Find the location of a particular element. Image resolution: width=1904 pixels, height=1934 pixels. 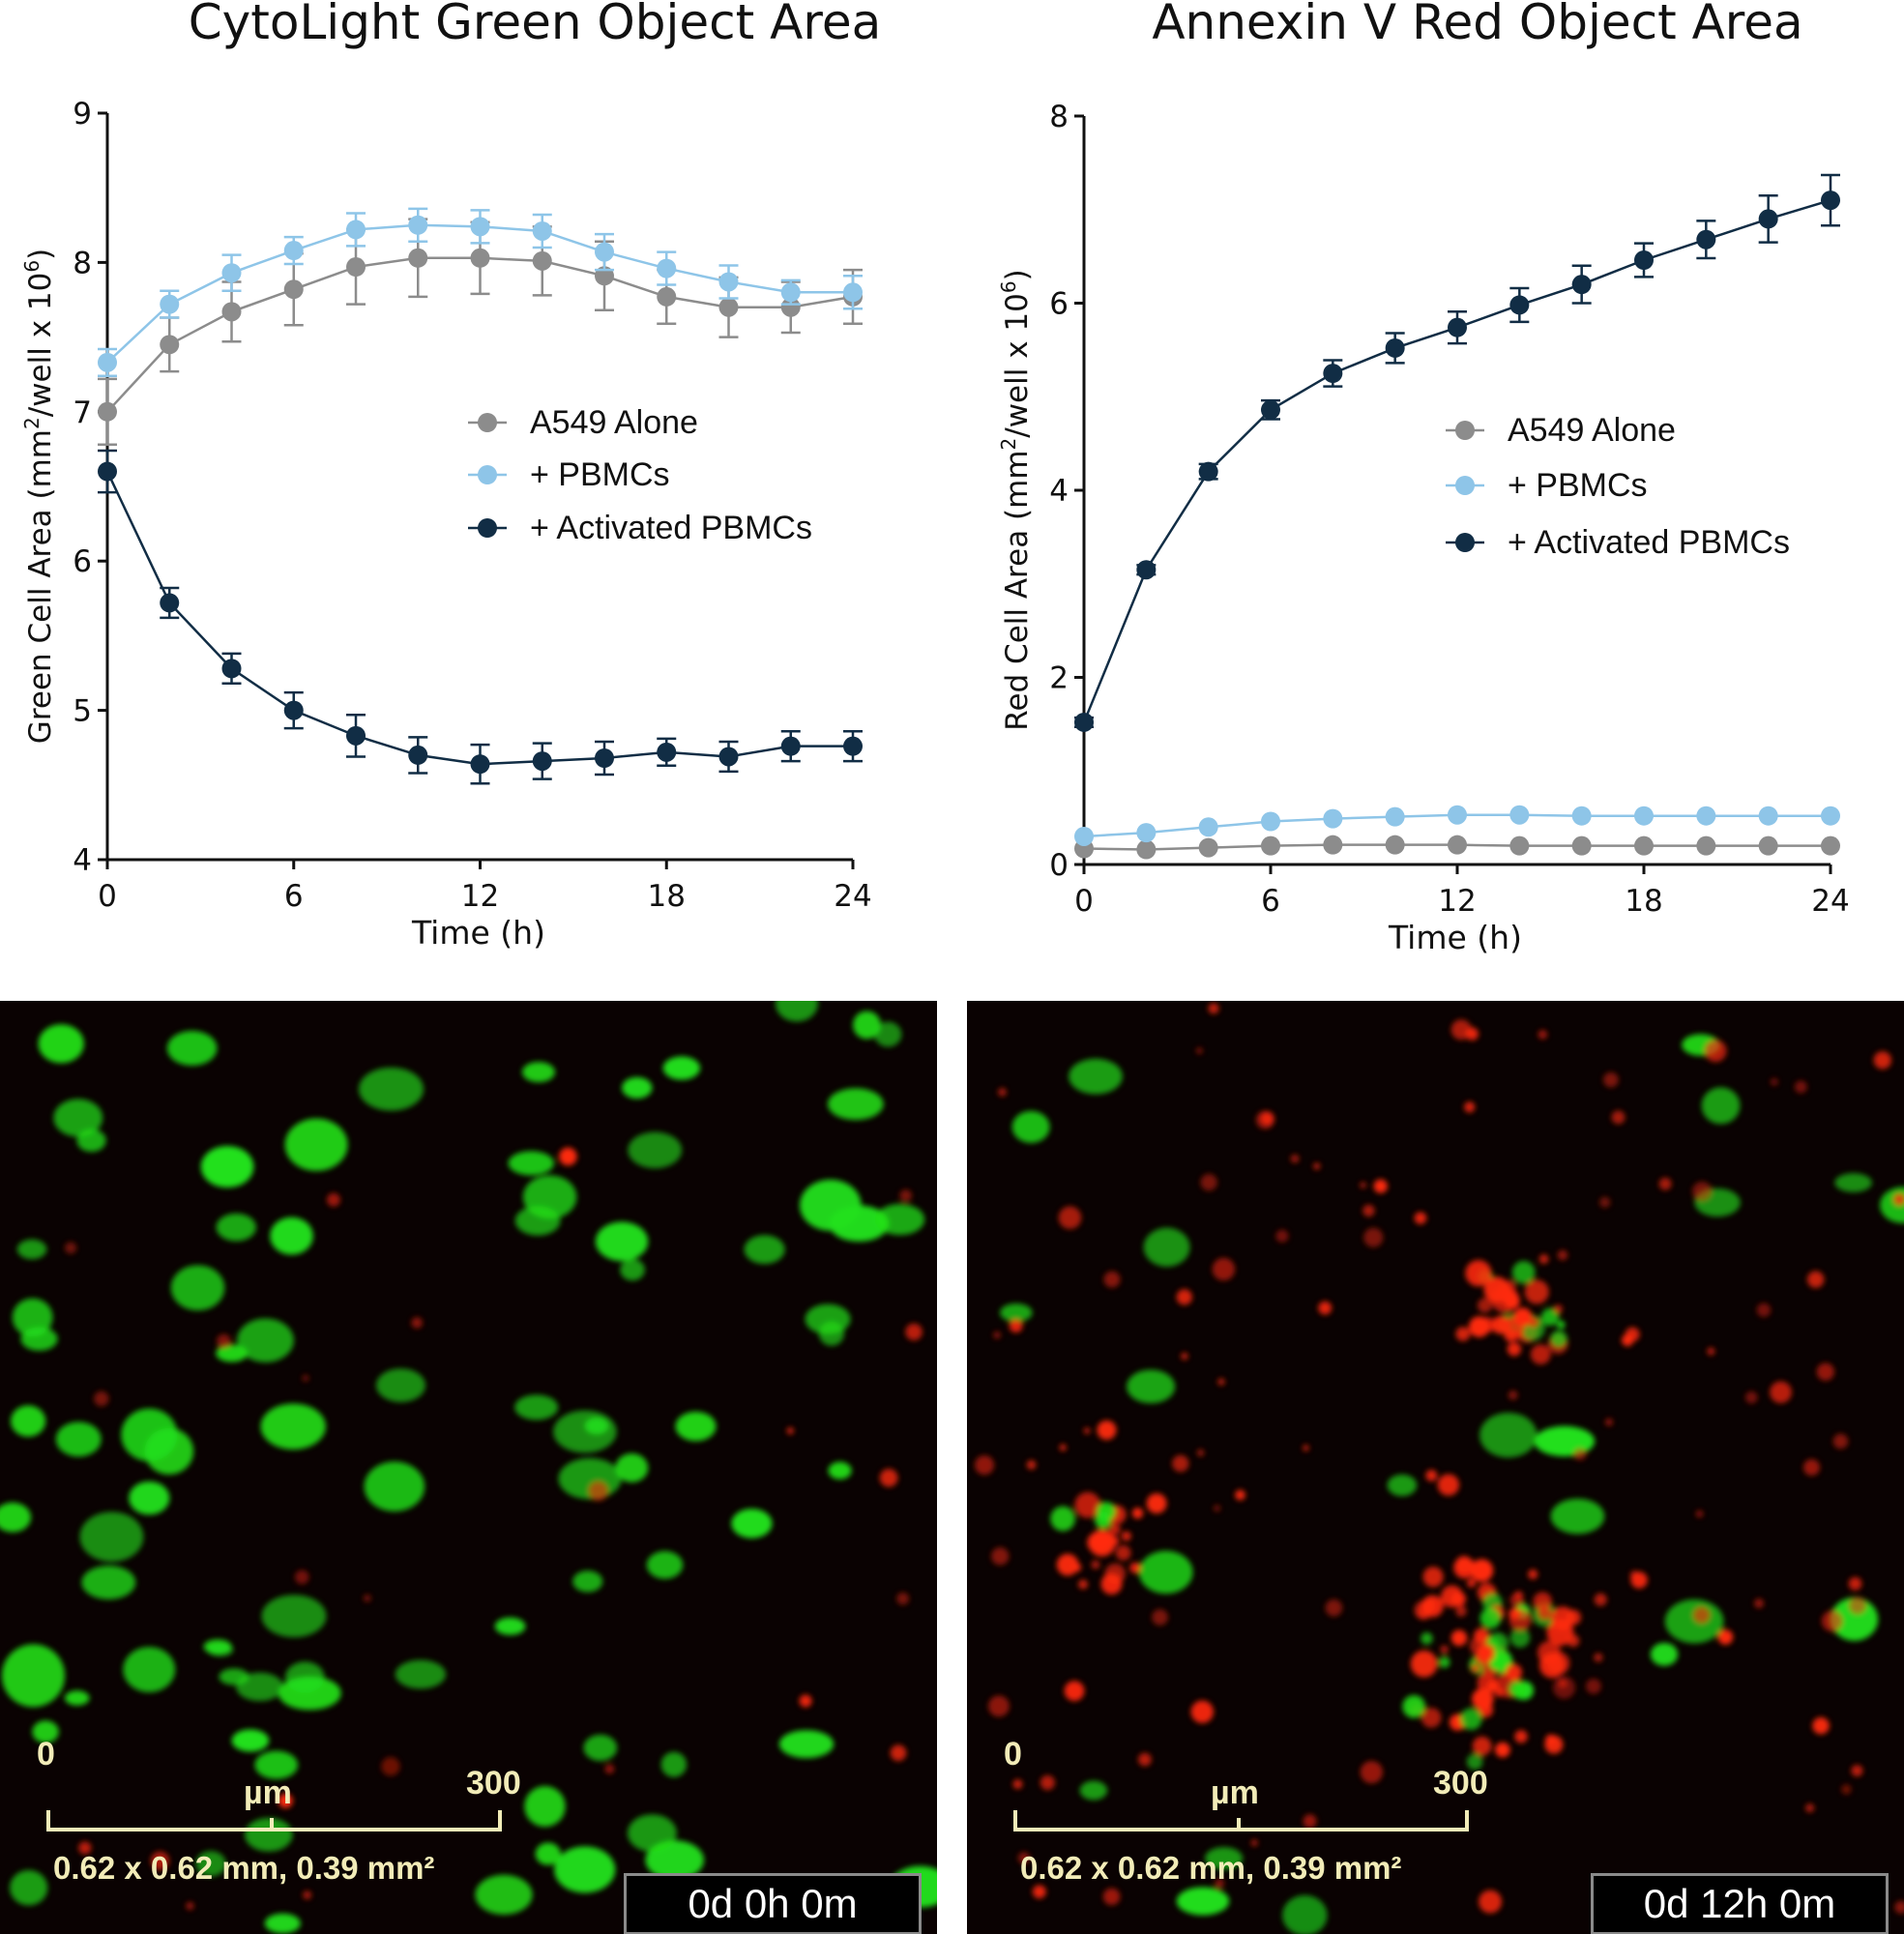

scale-unit: µm is located at coordinates (268, 1792).